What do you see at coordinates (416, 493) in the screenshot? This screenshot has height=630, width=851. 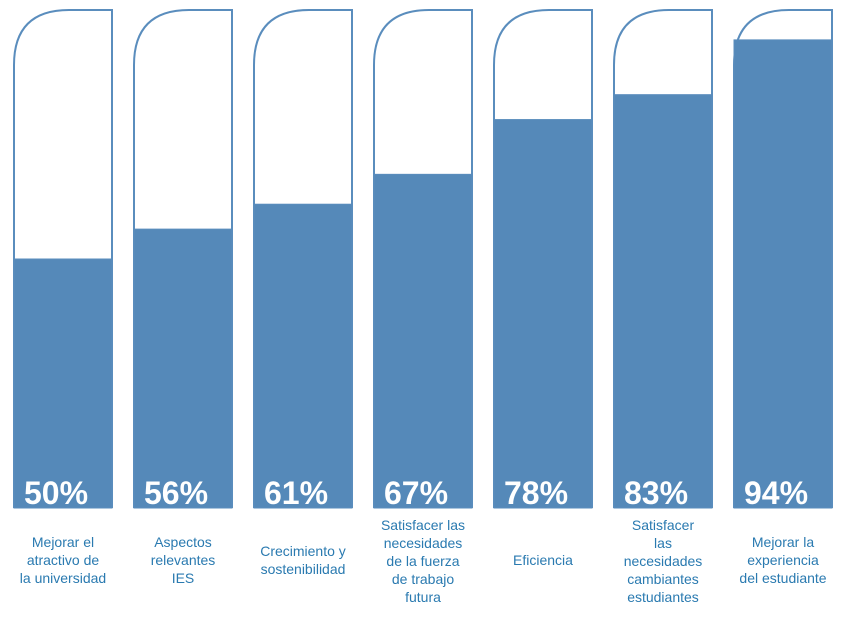 I see `bar-value-label-3: 67%` at bounding box center [416, 493].